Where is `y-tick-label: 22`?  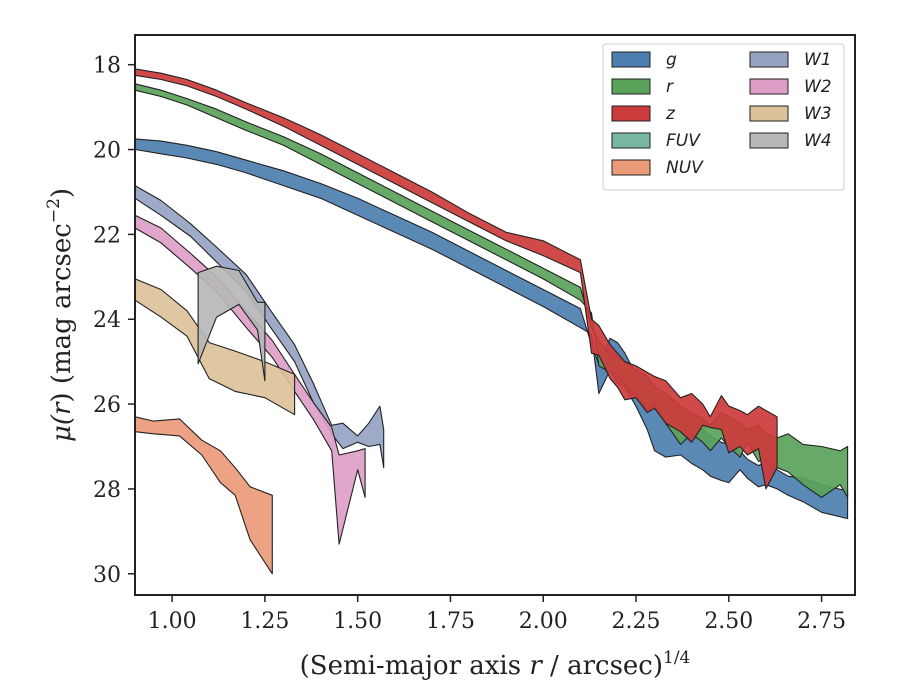
y-tick-label: 22 is located at coordinates (107, 235).